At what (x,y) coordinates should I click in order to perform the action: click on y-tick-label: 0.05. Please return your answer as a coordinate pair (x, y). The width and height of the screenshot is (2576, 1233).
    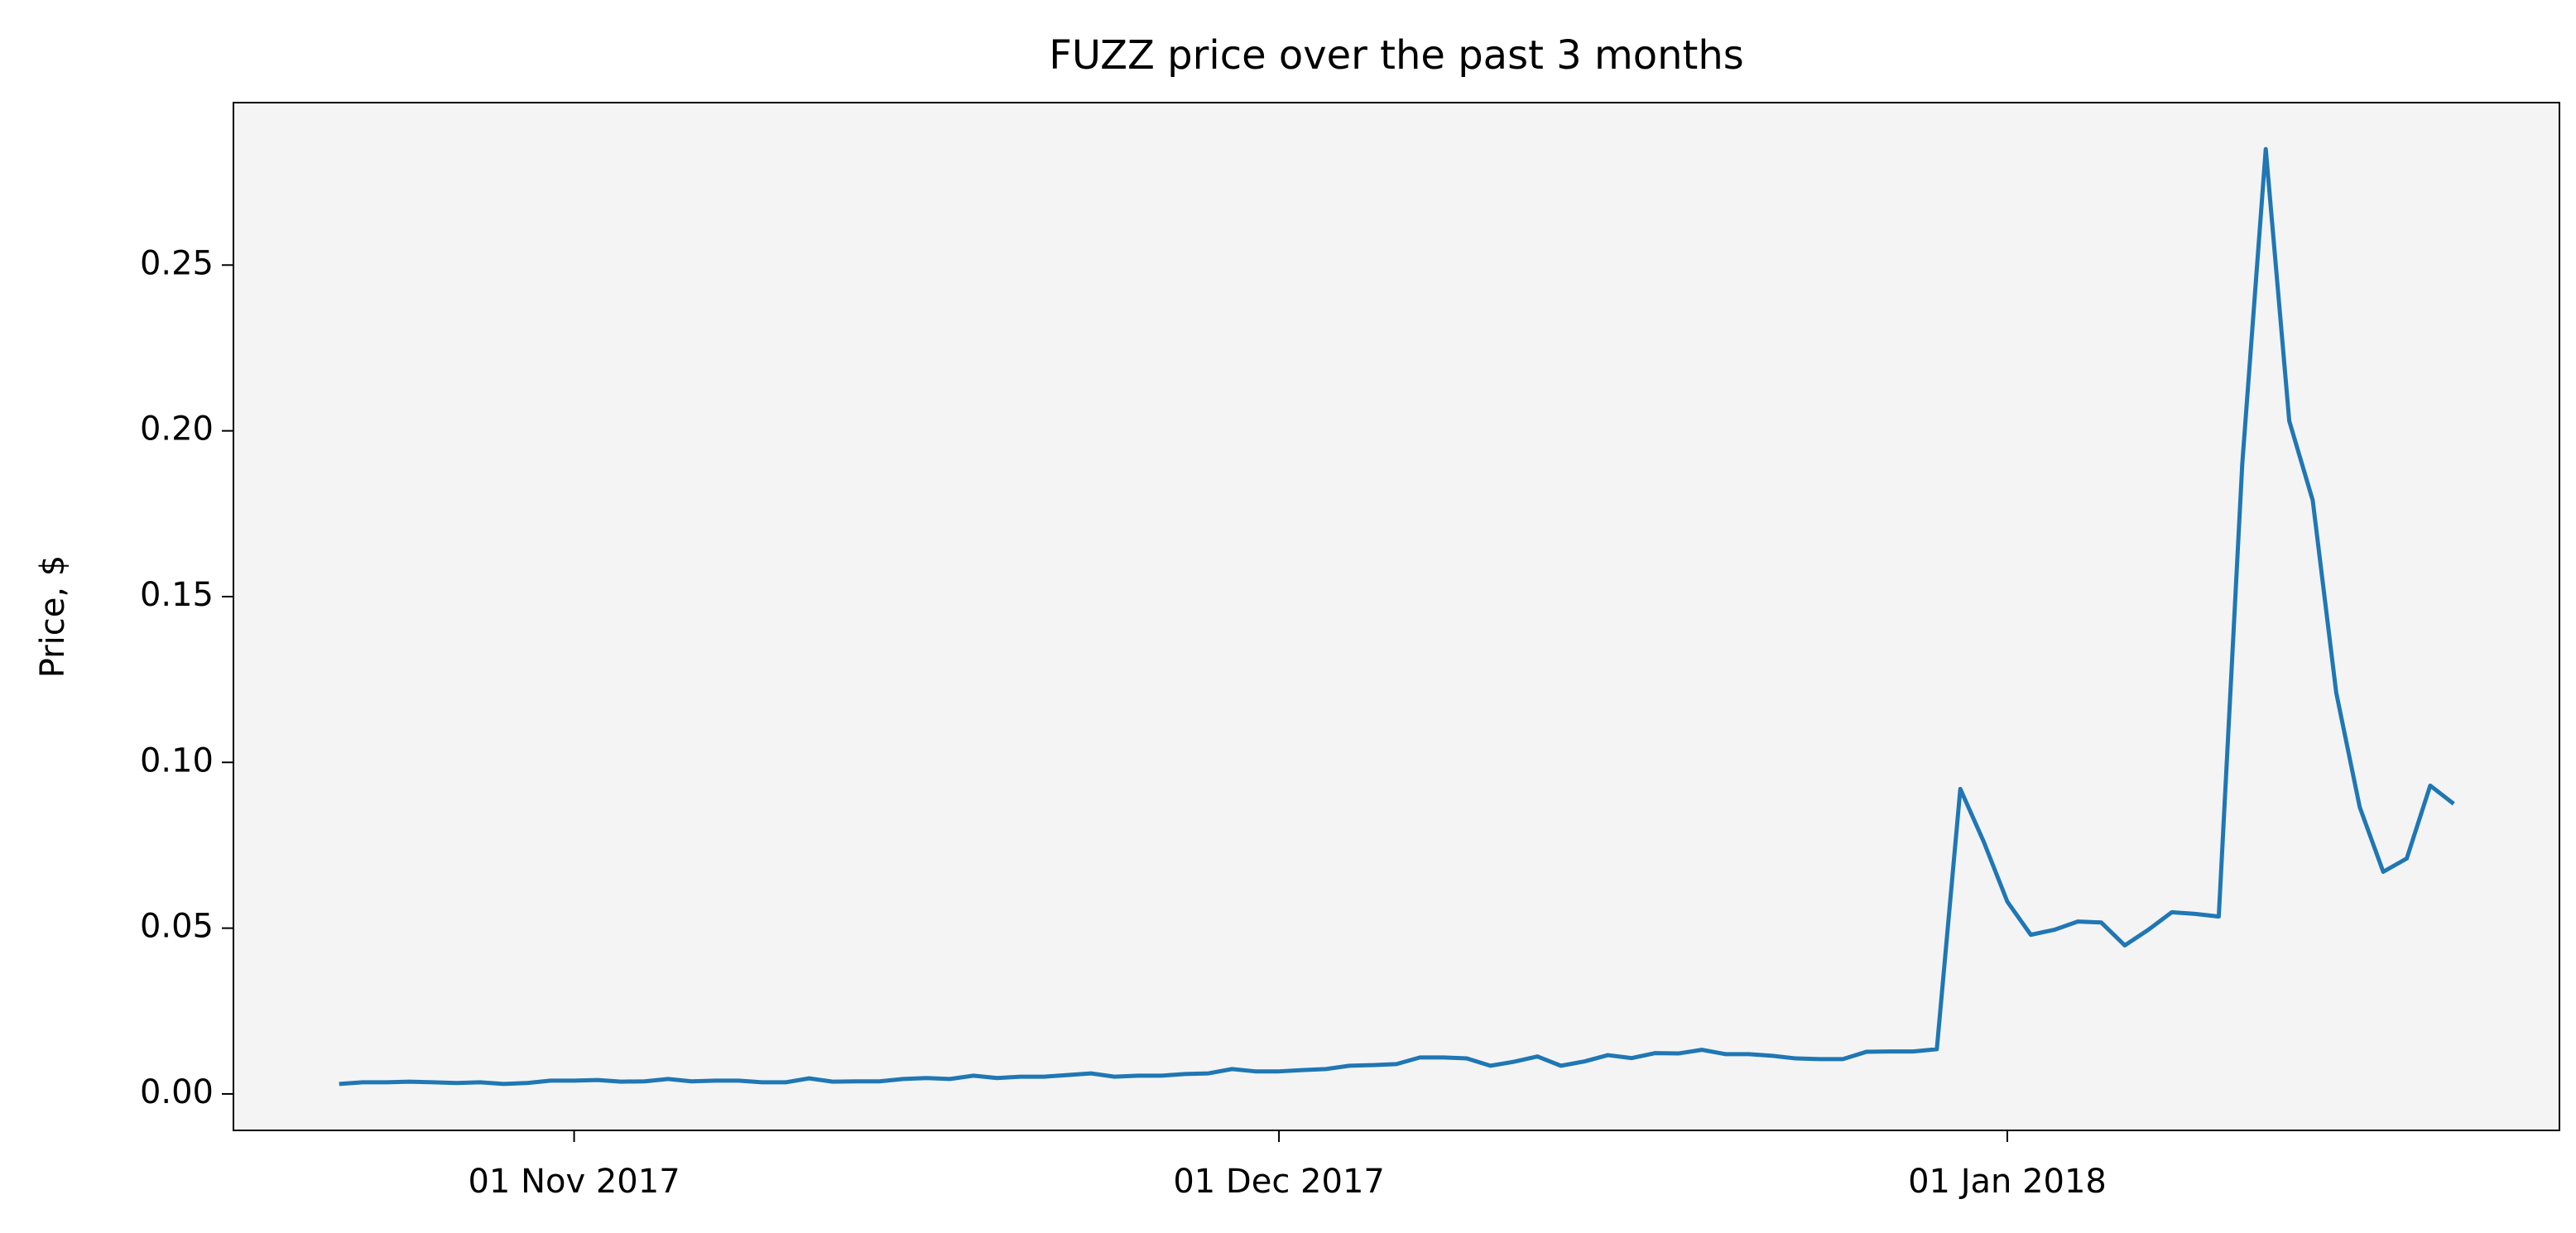
    Looking at the image, I should click on (177, 927).